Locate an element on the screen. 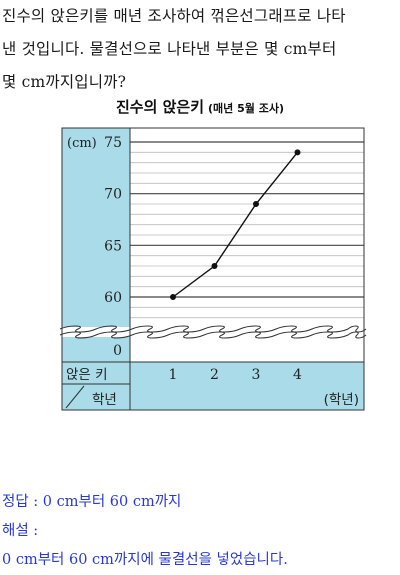  row-header-sitting-height: 앉은 키 is located at coordinates (87, 375).